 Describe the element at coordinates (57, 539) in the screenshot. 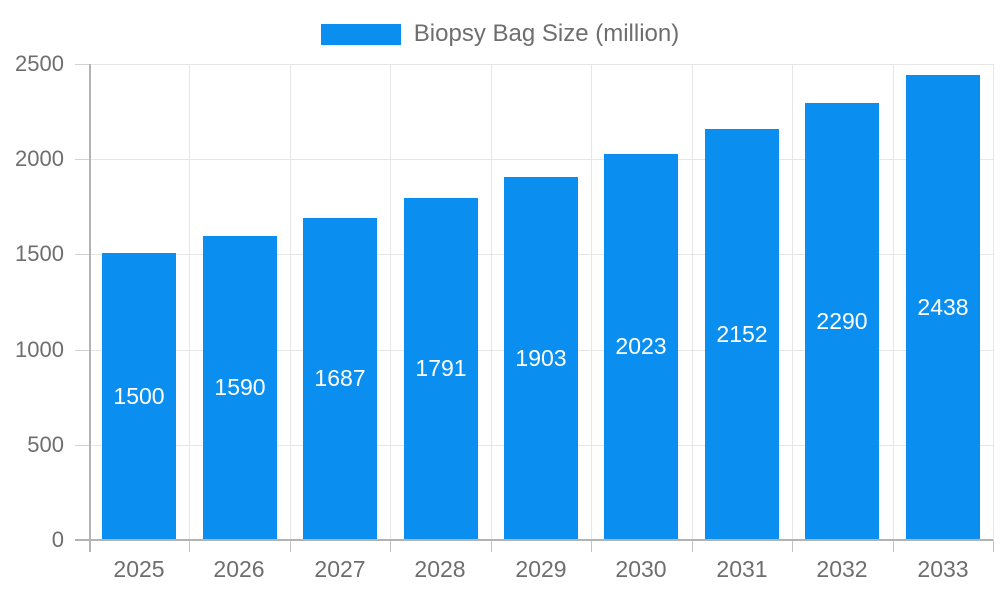

I see `y-tick-label: 0` at that location.